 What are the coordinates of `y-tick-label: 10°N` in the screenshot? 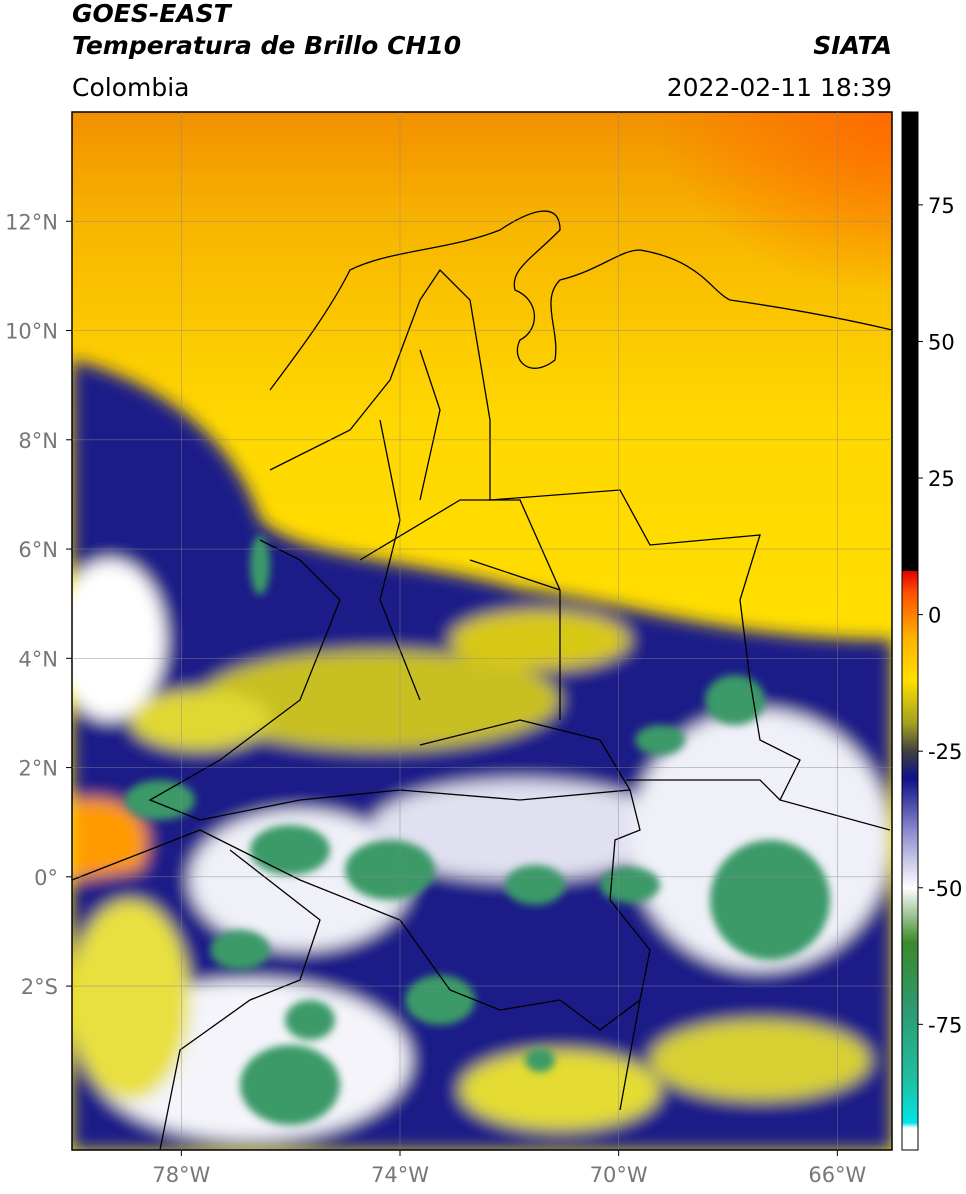 It's located at (31, 332).